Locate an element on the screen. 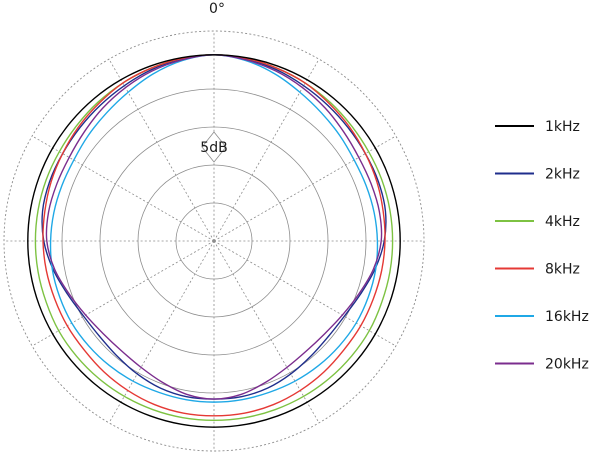 The width and height of the screenshot is (594, 457). legend-label-4khz: 4kHz is located at coordinates (562, 222).